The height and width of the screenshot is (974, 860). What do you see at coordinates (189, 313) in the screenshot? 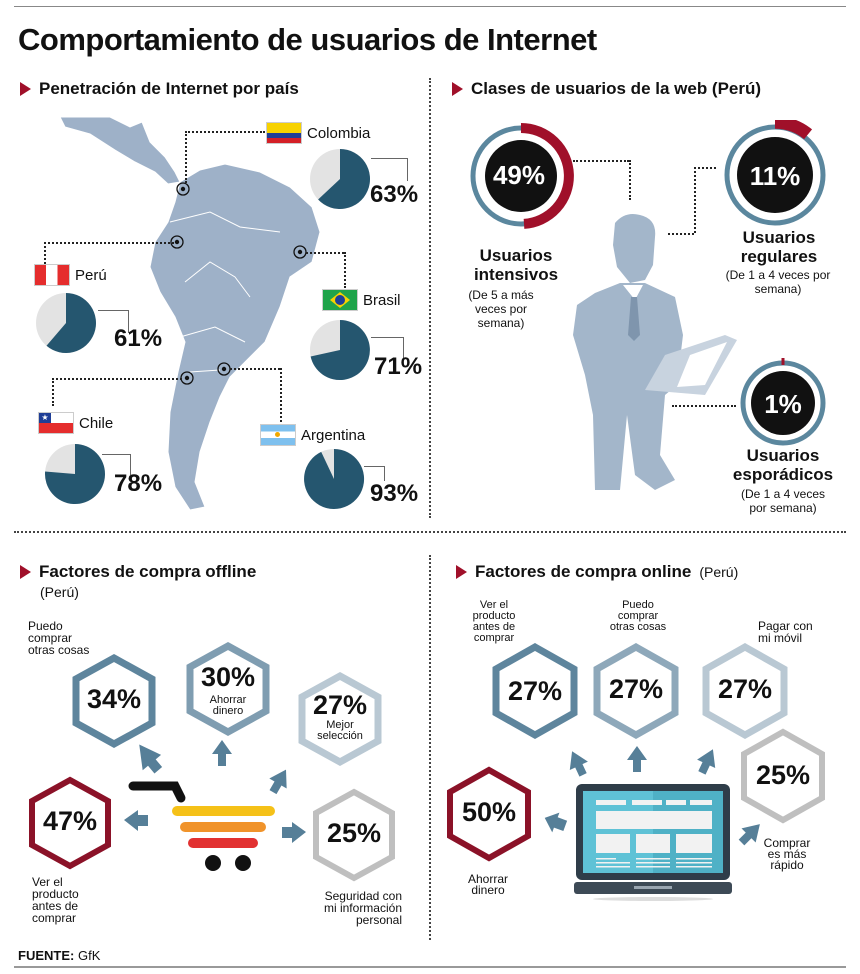
I see `south-america-map` at bounding box center [189, 313].